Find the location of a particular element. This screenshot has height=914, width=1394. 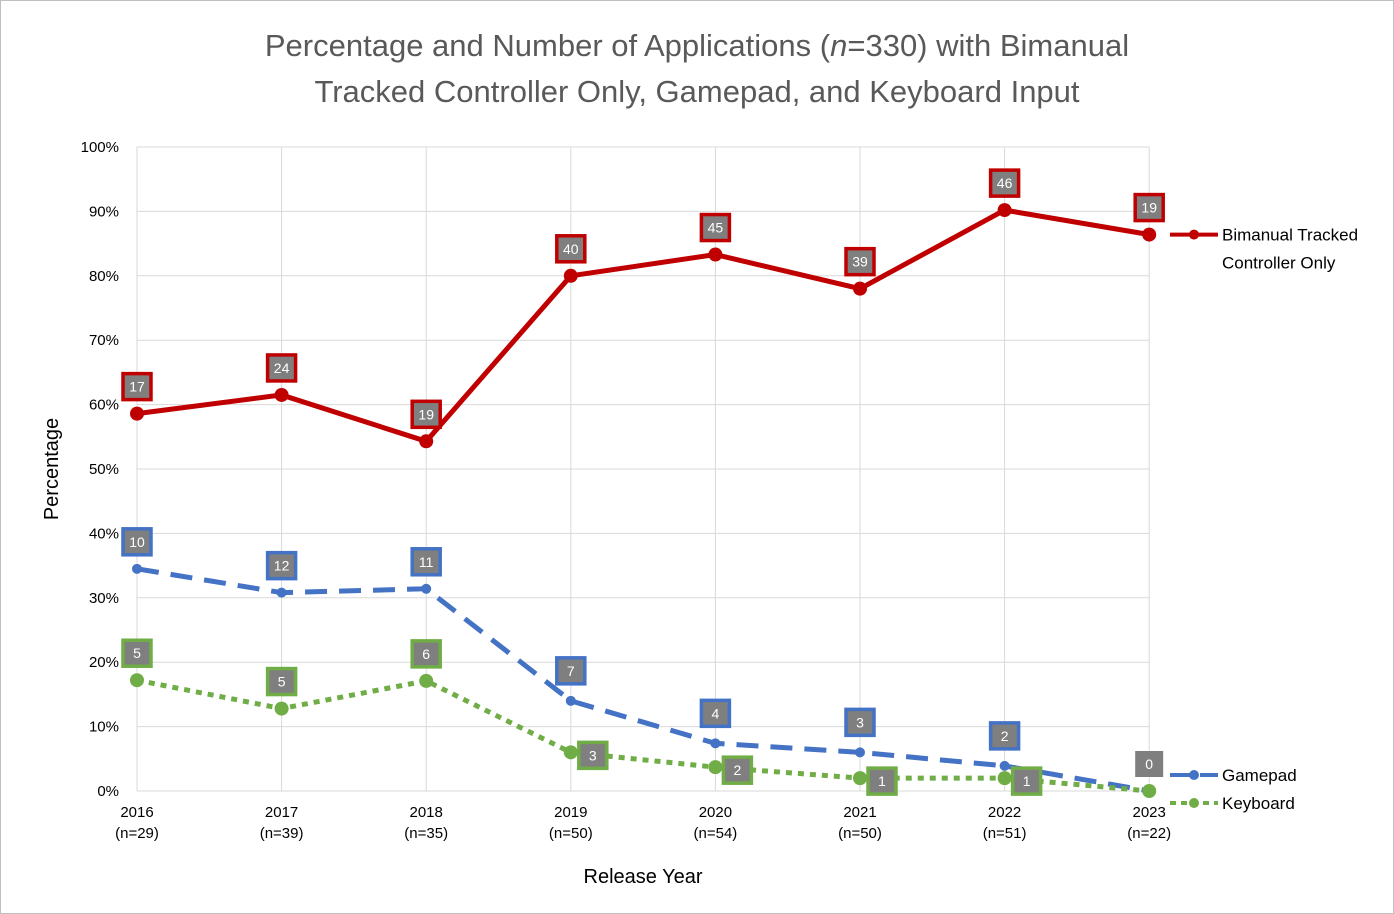

data-label: 39 is located at coordinates (860, 262).